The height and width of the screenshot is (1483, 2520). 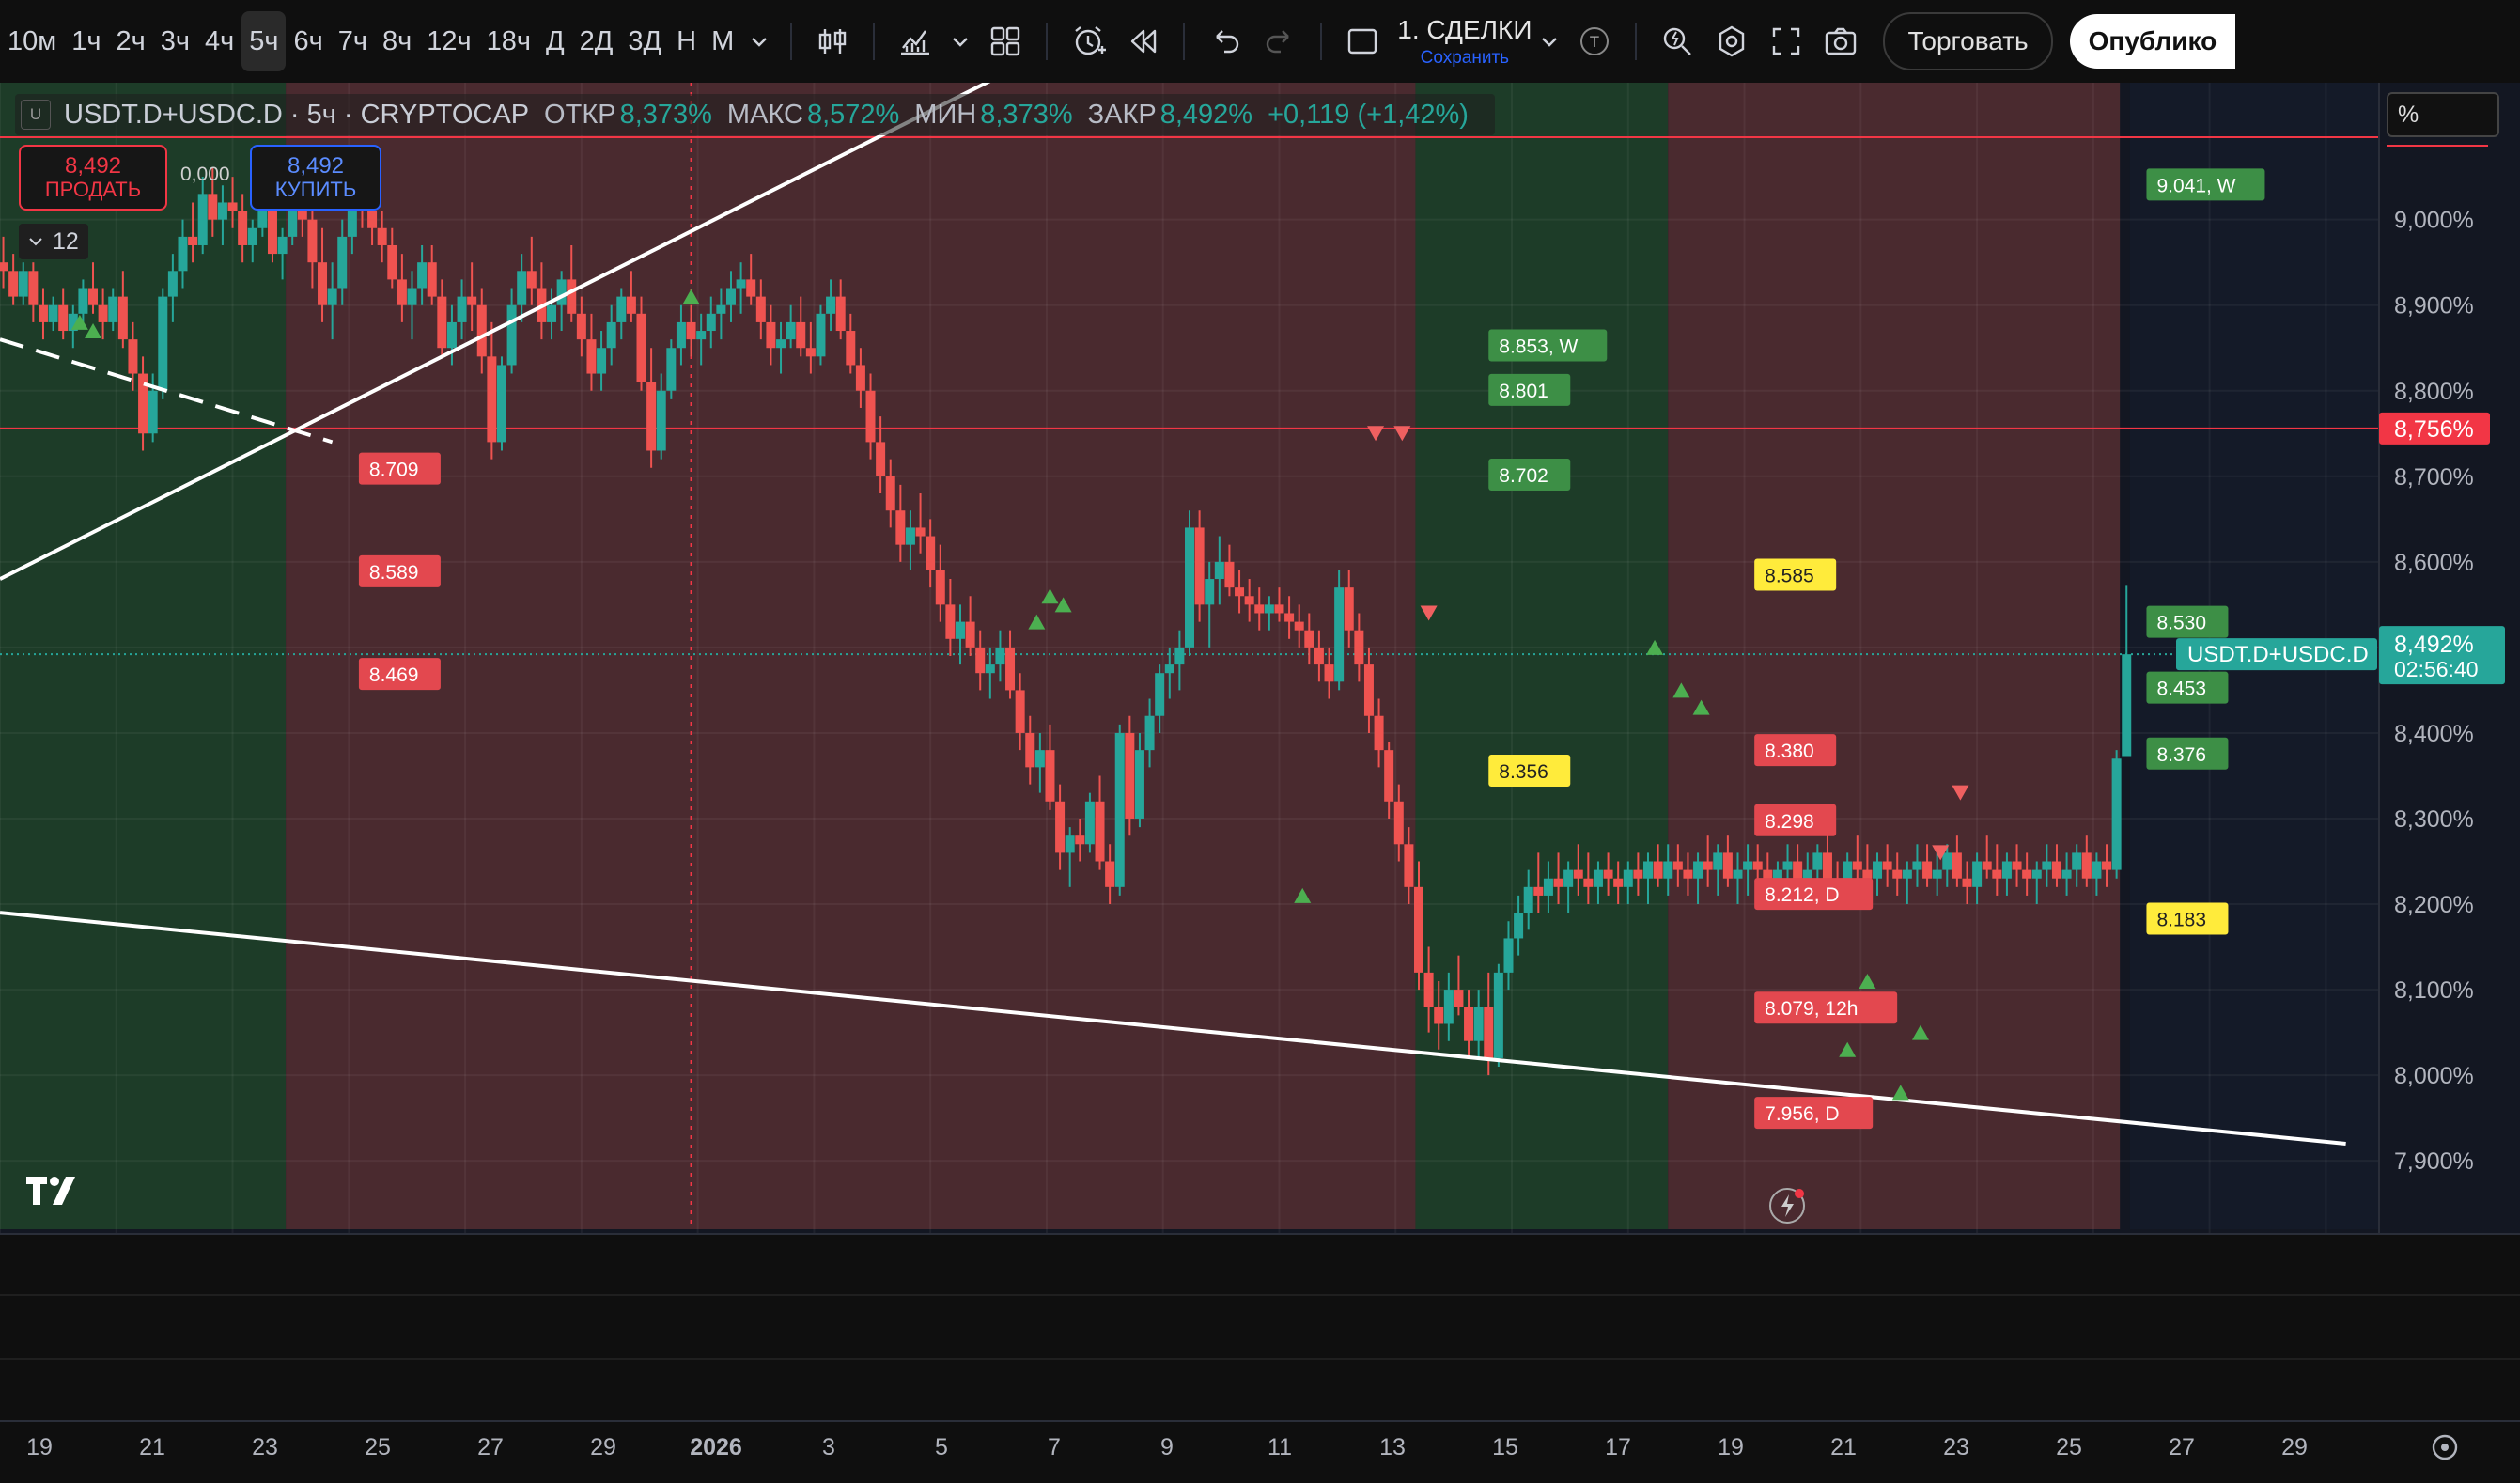 What do you see at coordinates (219, 40) in the screenshot?
I see `timeframe-4: 4ч` at bounding box center [219, 40].